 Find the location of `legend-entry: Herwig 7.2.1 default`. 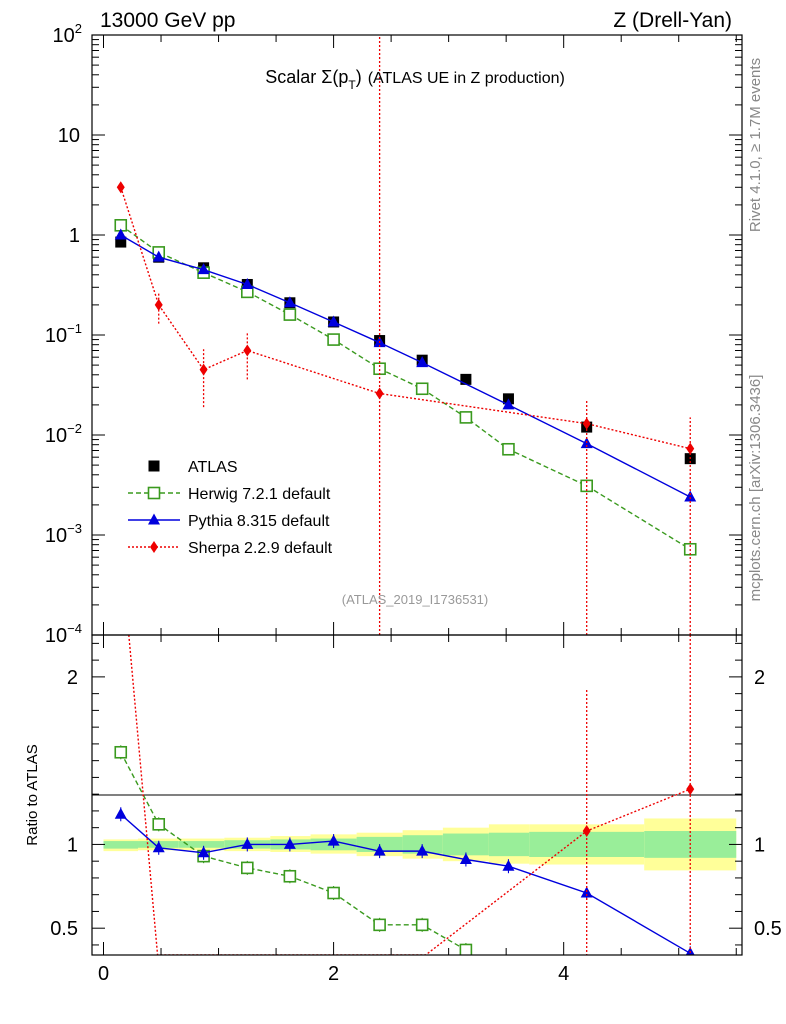

legend-entry: Herwig 7.2.1 default is located at coordinates (229, 494).